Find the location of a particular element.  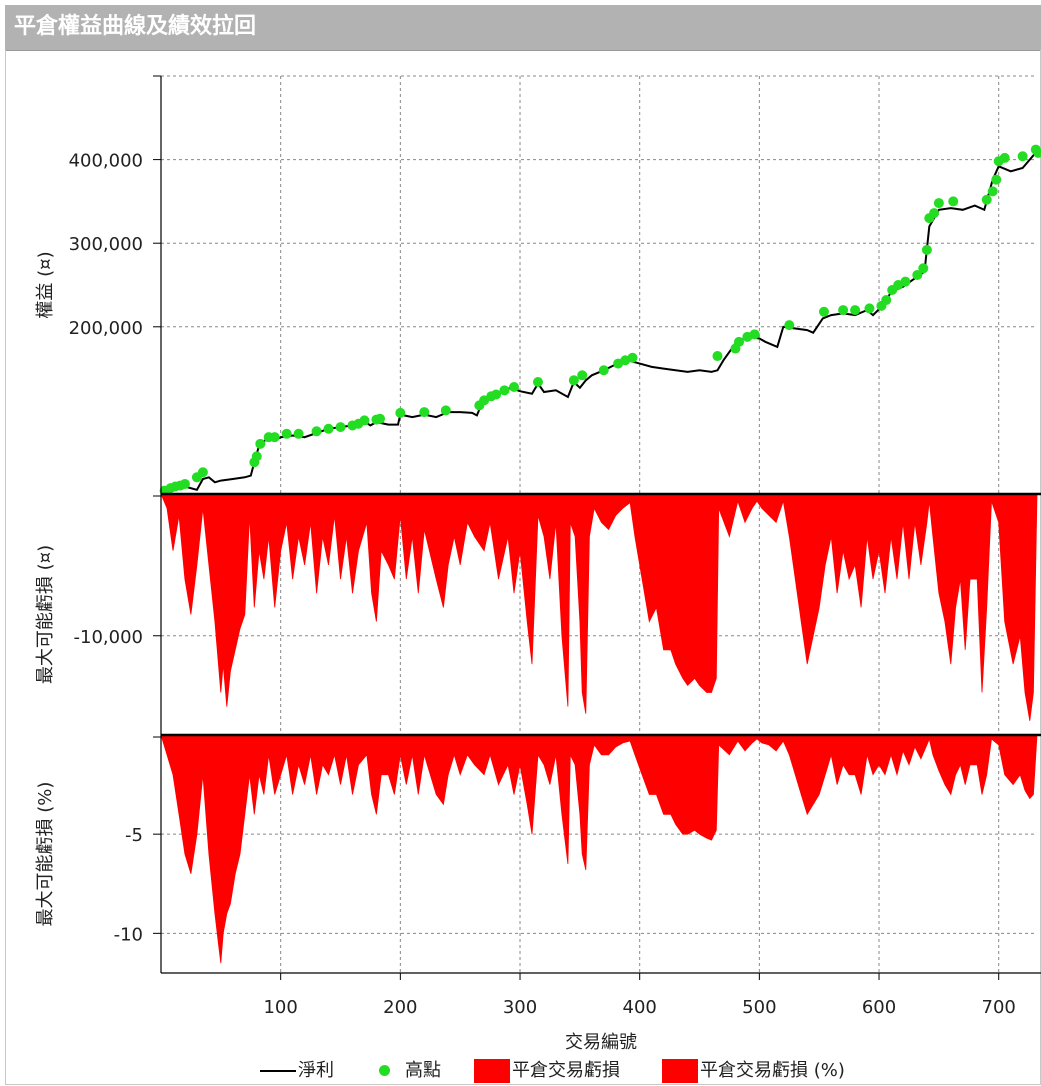

legend-box-swatch is located at coordinates (492, 1071).